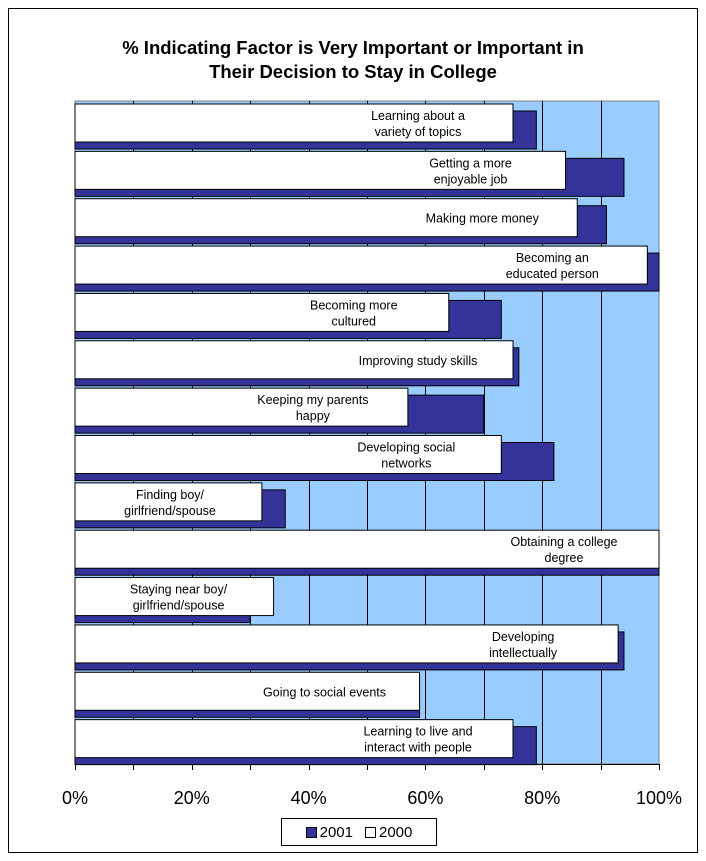 This screenshot has width=706, height=861. Describe the element at coordinates (179, 590) in the screenshot. I see `category-label: Staying near boy/` at that location.